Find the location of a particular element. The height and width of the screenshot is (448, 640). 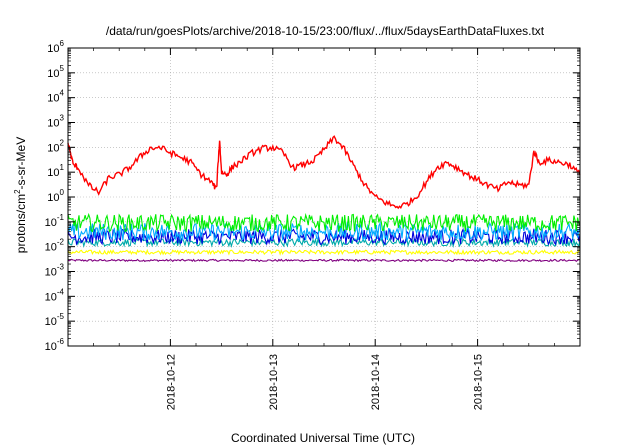

y-tick-label: 10⁻⁶ is located at coordinates (55, 345).